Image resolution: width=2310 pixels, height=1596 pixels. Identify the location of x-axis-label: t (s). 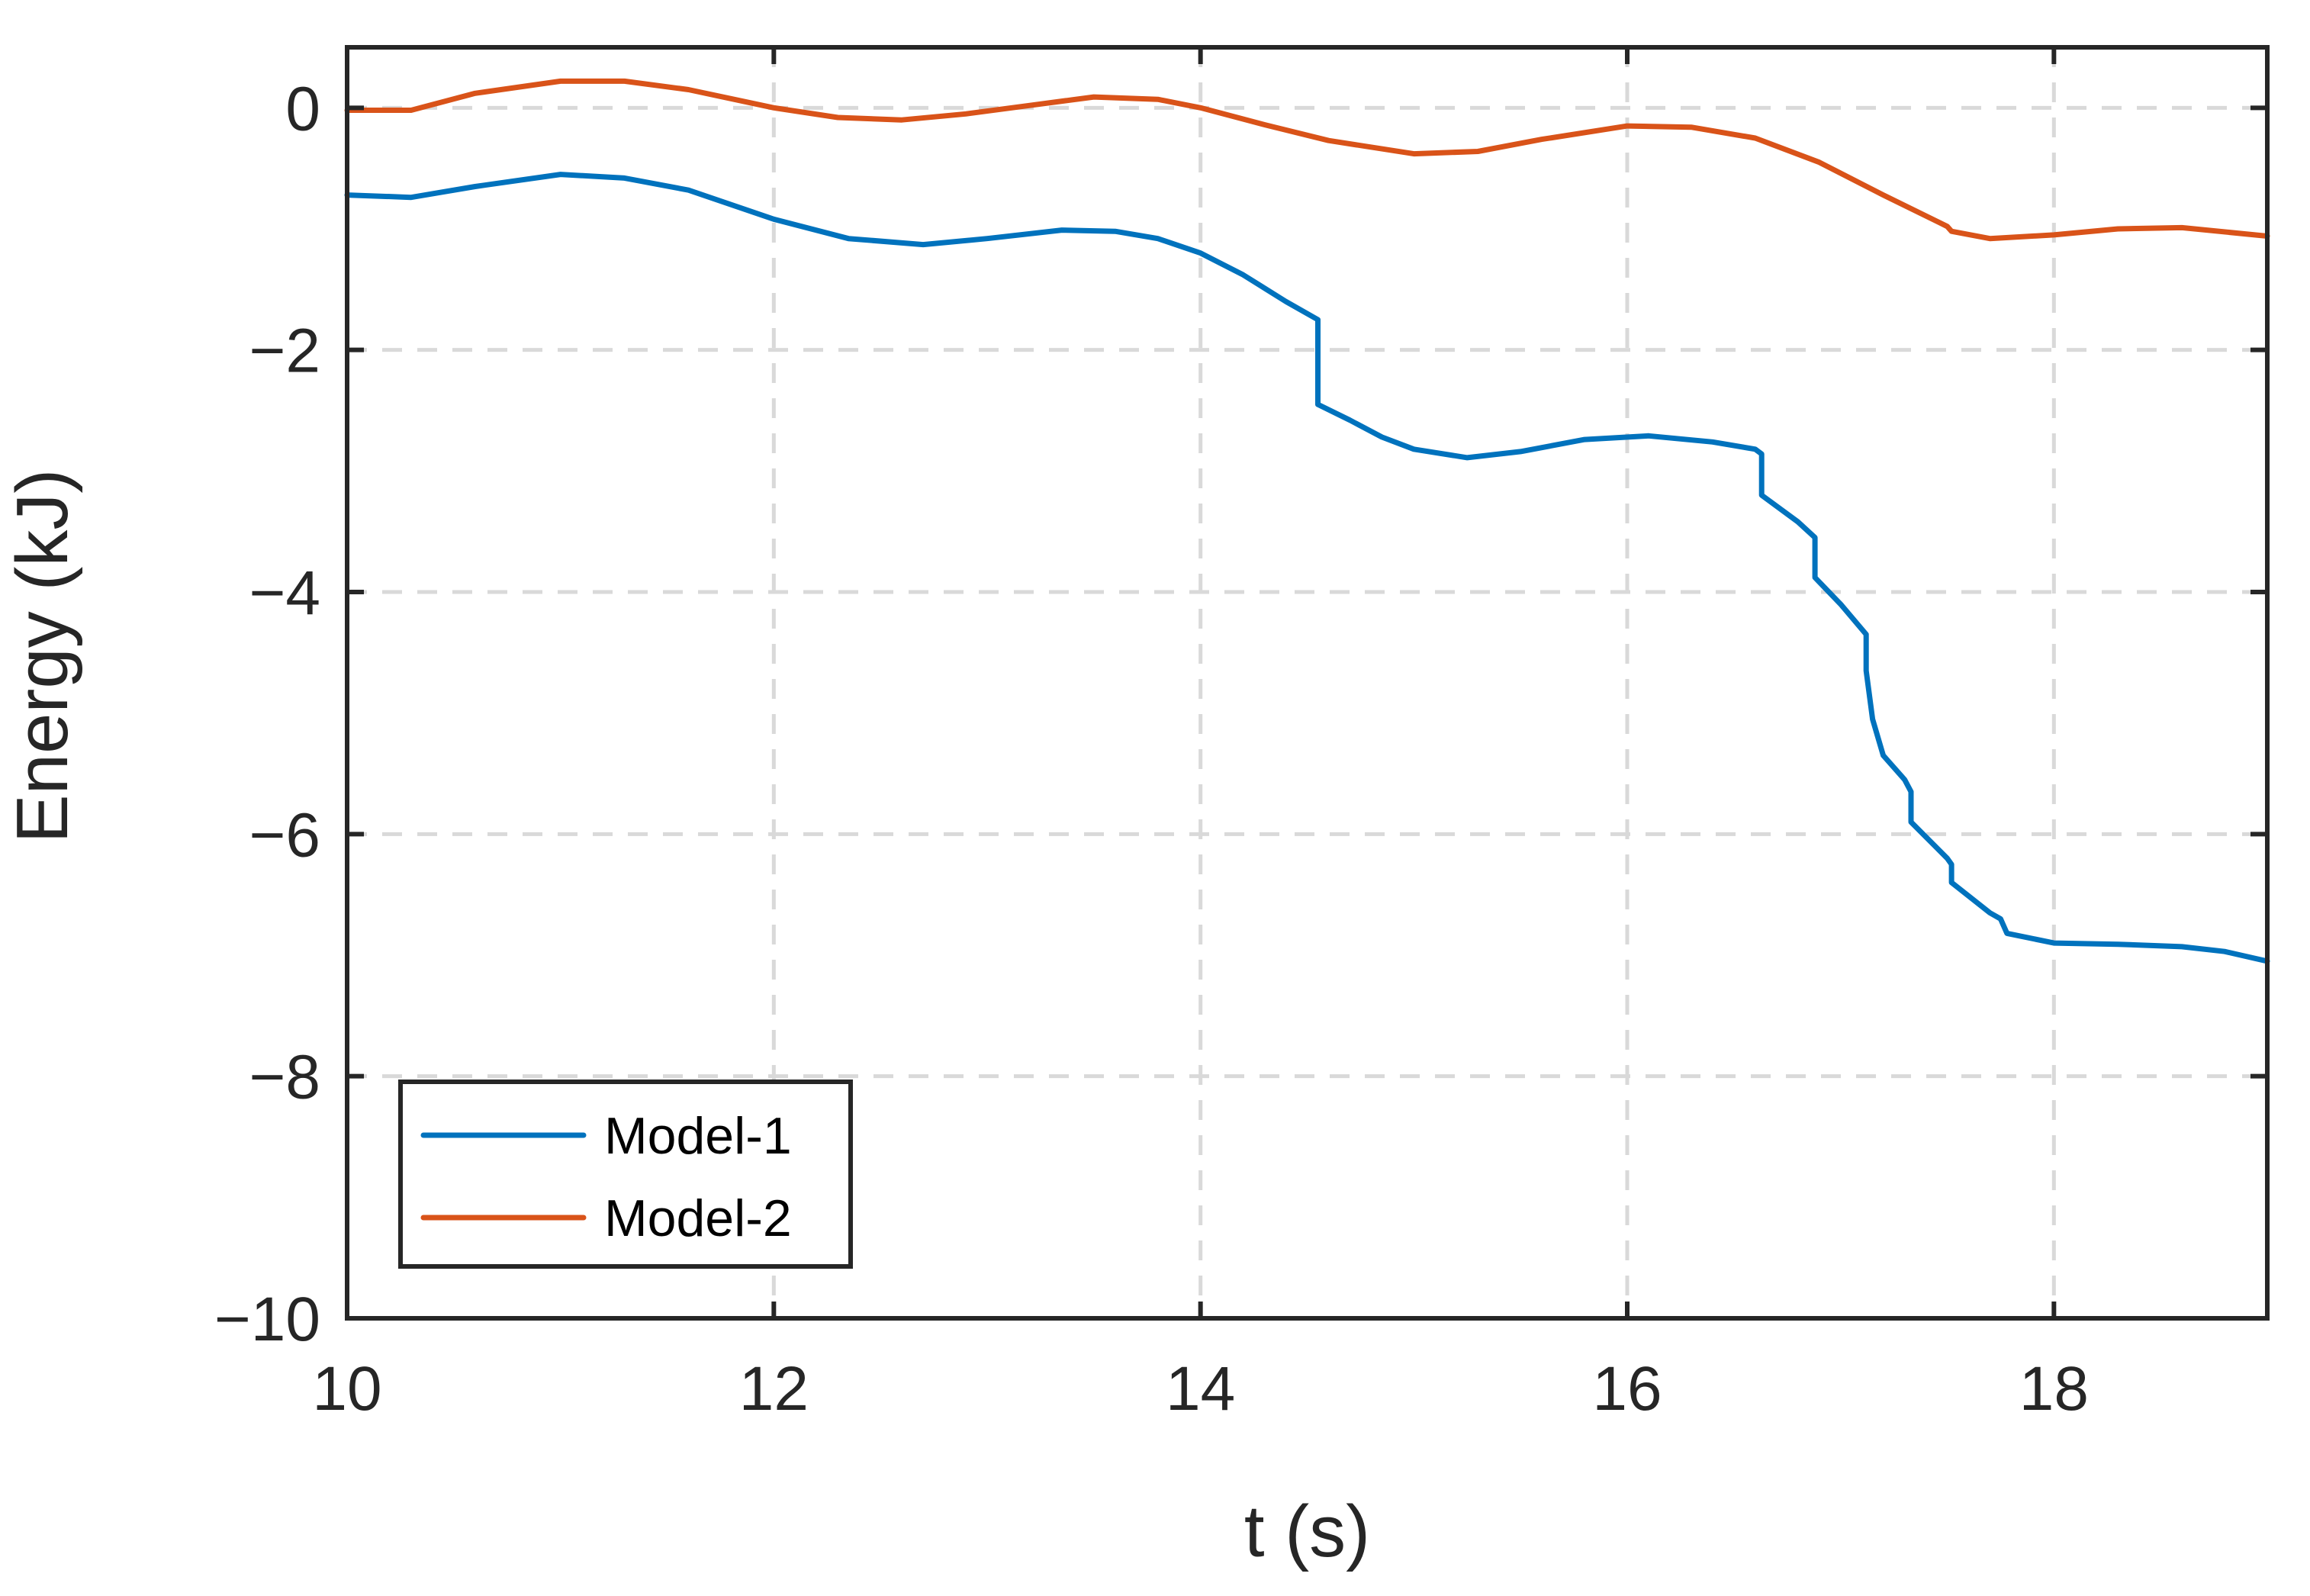
(1307, 1531).